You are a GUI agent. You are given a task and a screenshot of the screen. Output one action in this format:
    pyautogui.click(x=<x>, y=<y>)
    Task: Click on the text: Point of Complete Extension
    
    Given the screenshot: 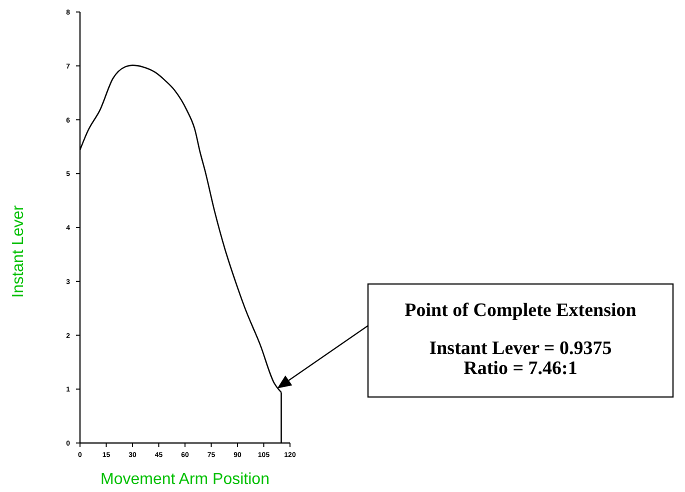 What is the action you would take?
    pyautogui.click(x=520, y=310)
    